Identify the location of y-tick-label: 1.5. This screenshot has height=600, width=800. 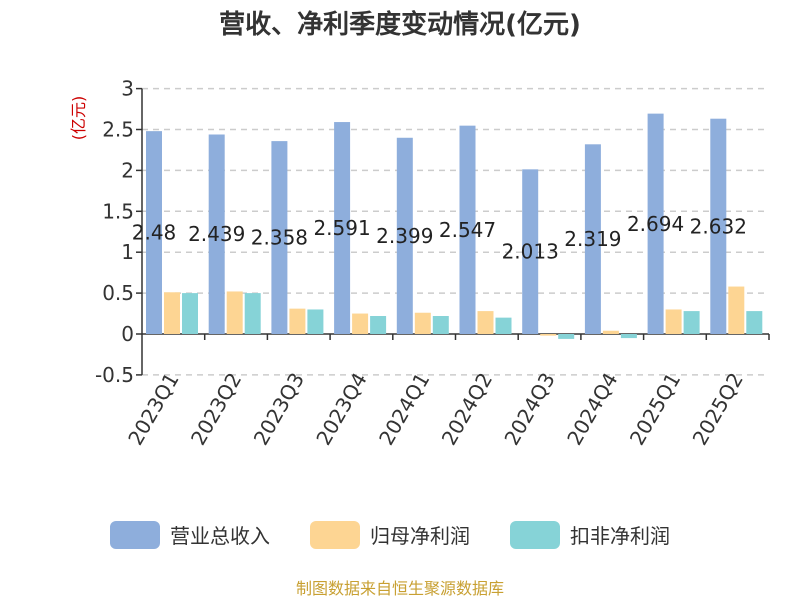
(118, 211).